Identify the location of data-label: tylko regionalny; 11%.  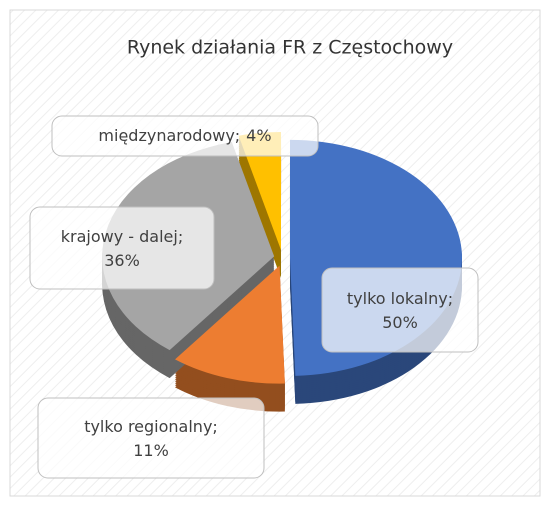
(151, 438).